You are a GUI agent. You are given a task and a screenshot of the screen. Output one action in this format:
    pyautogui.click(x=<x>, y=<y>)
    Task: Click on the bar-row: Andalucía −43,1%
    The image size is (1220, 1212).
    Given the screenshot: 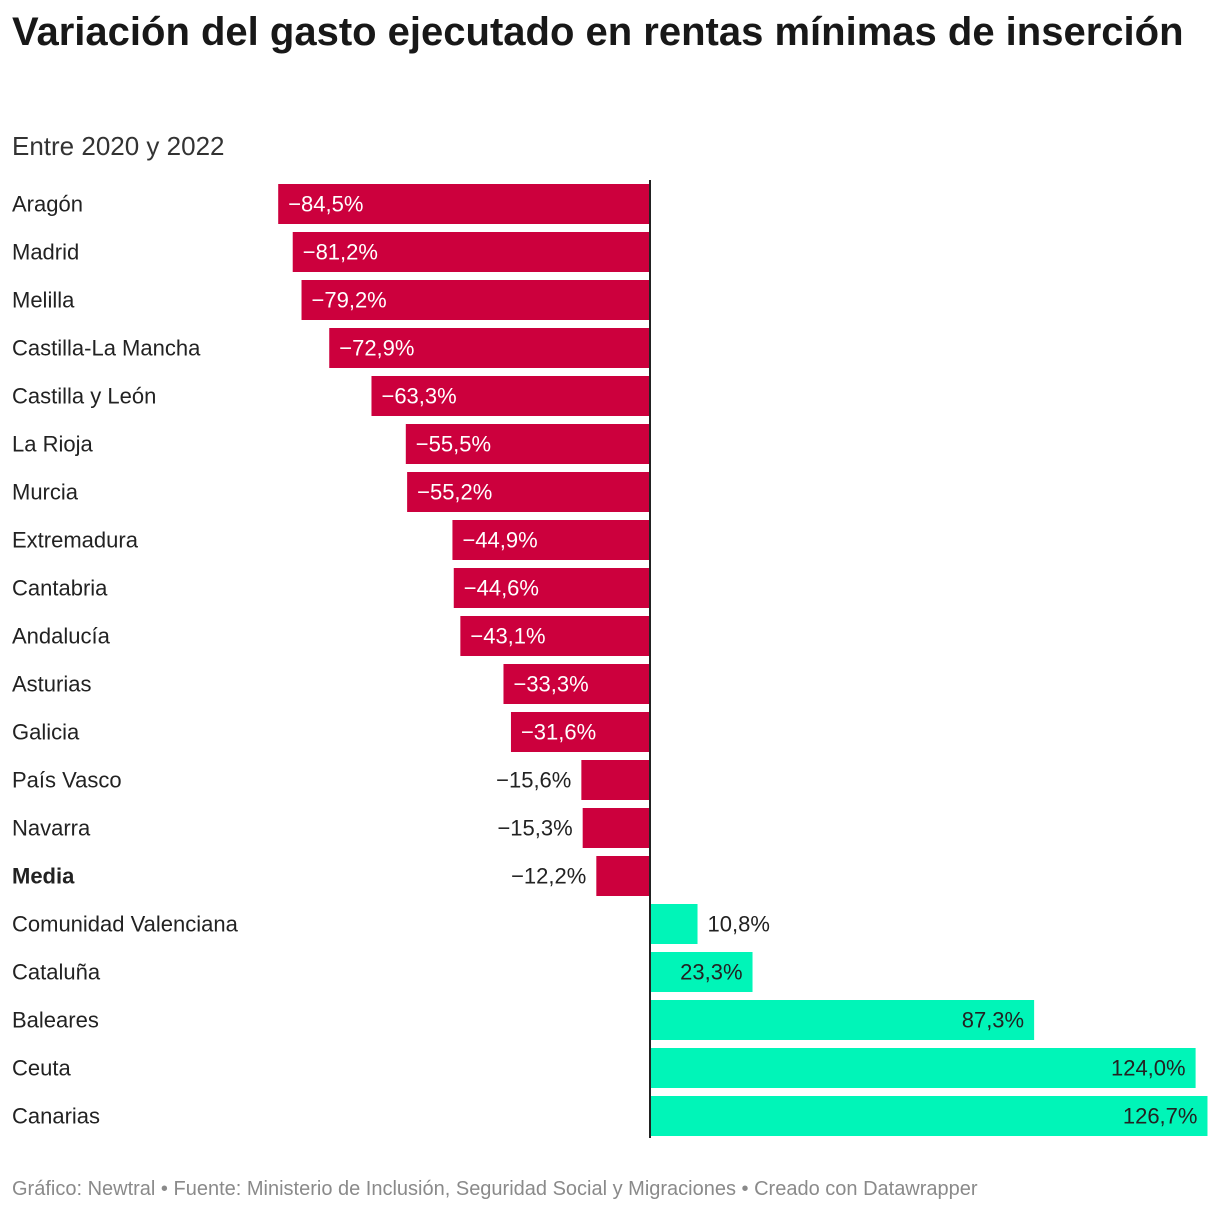 What is the action you would take?
    pyautogui.click(x=331, y=636)
    